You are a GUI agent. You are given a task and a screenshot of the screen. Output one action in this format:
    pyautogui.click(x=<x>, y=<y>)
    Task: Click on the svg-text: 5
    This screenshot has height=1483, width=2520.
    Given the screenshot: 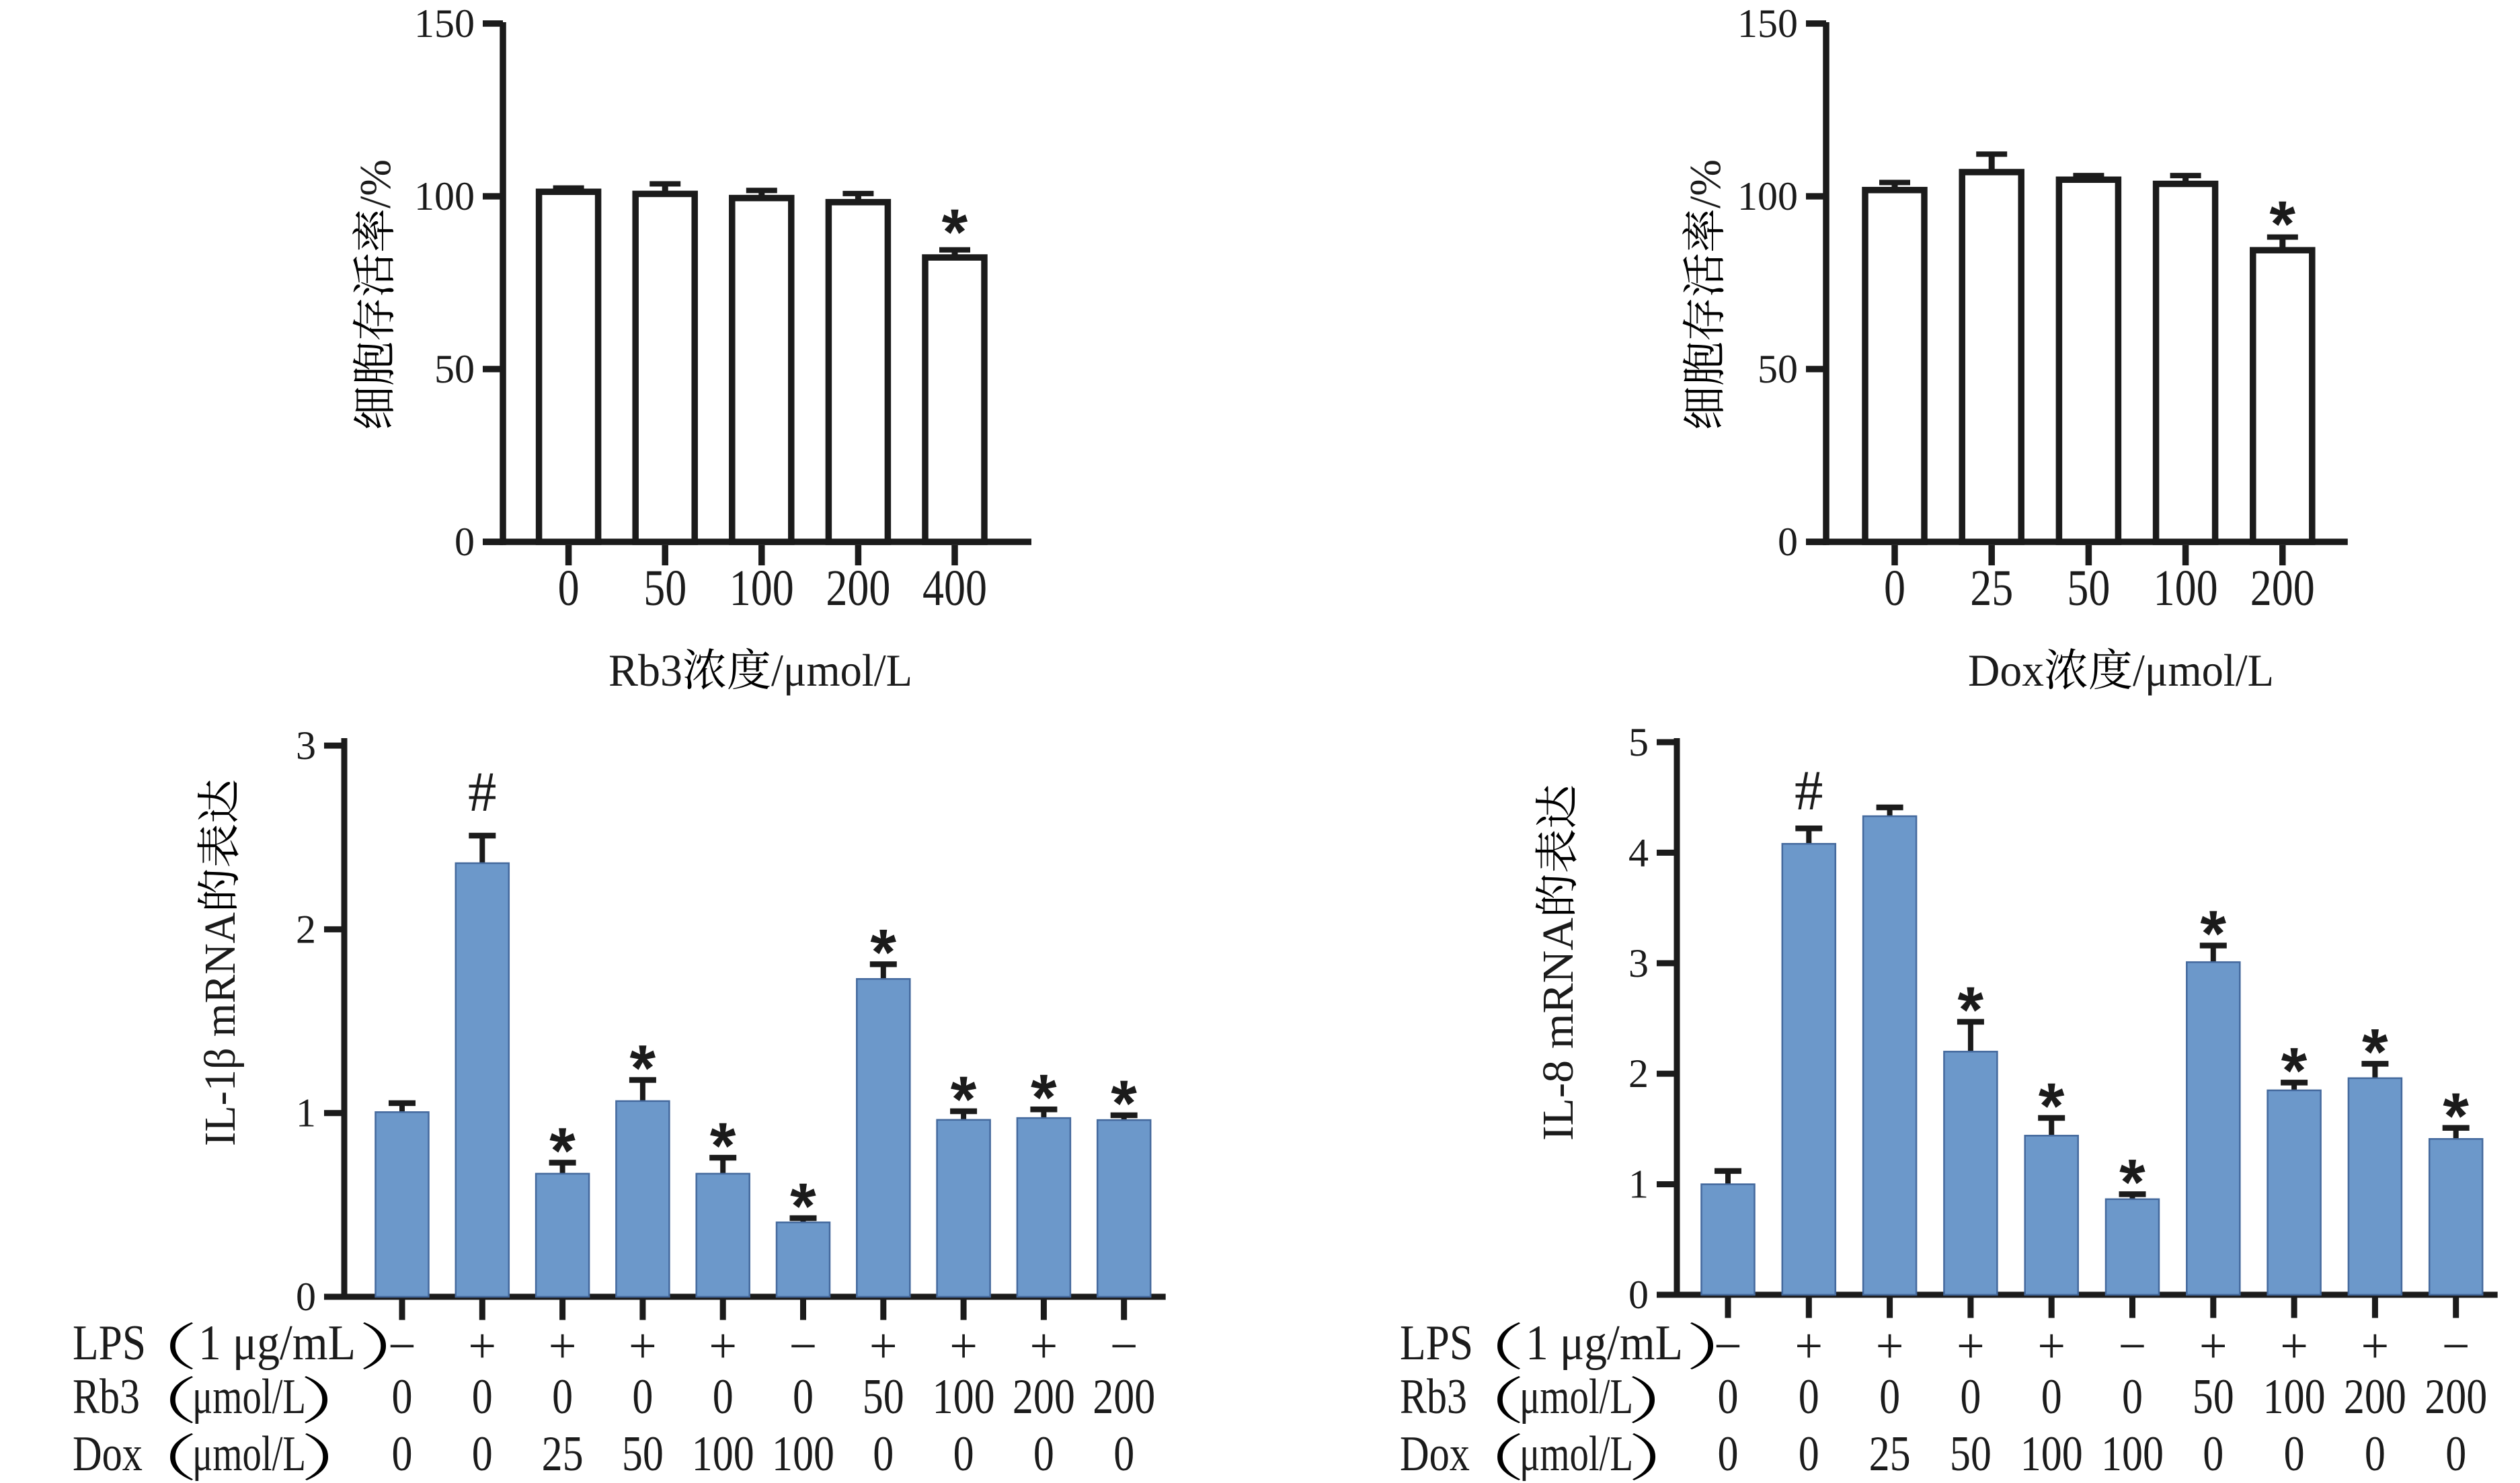 What is the action you would take?
    pyautogui.click(x=1638, y=742)
    